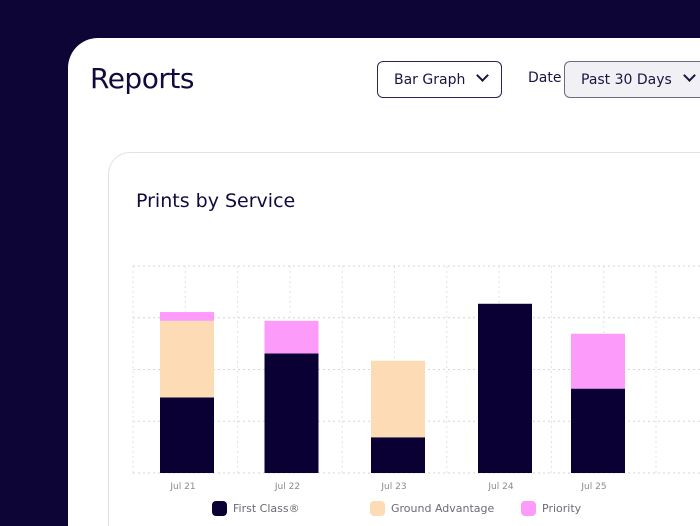 The width and height of the screenshot is (700, 526). Describe the element at coordinates (598, 430) in the screenshot. I see `bar-first-class--jul-25` at that location.